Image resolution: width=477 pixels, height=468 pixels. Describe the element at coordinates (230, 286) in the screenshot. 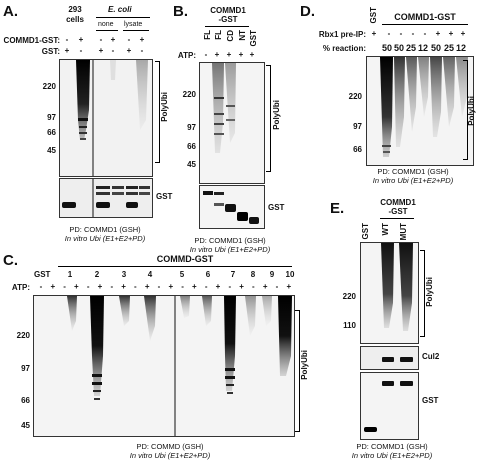

I see `panel-c-atp-sign-17: -` at that location.